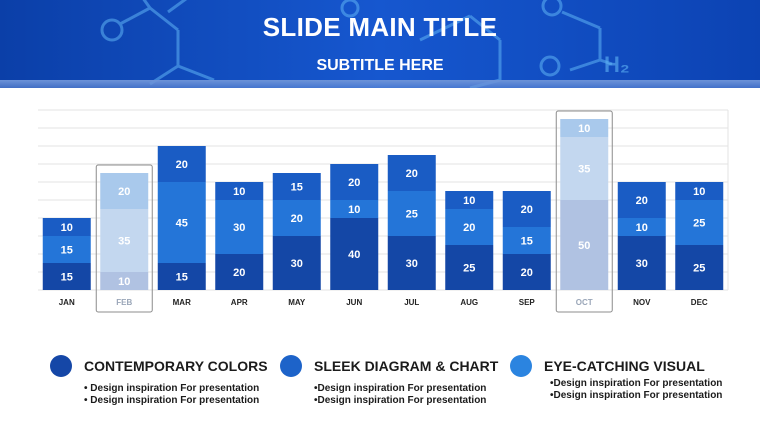  What do you see at coordinates (617, 64) in the screenshot?
I see `h2-glyph: H₂` at bounding box center [617, 64].